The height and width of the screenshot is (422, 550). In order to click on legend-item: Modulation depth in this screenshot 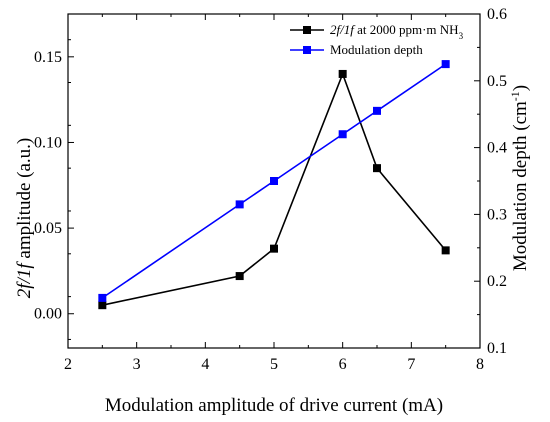, I will do `click(356, 49)`.